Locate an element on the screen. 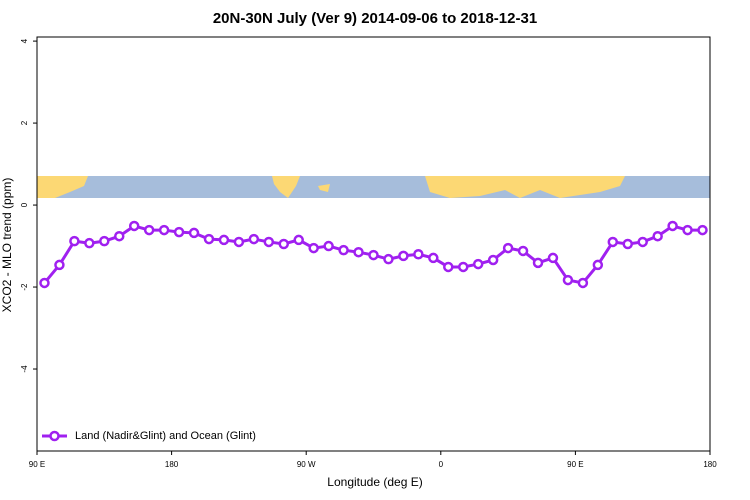  x-tick-label: 0 is located at coordinates (441, 464).